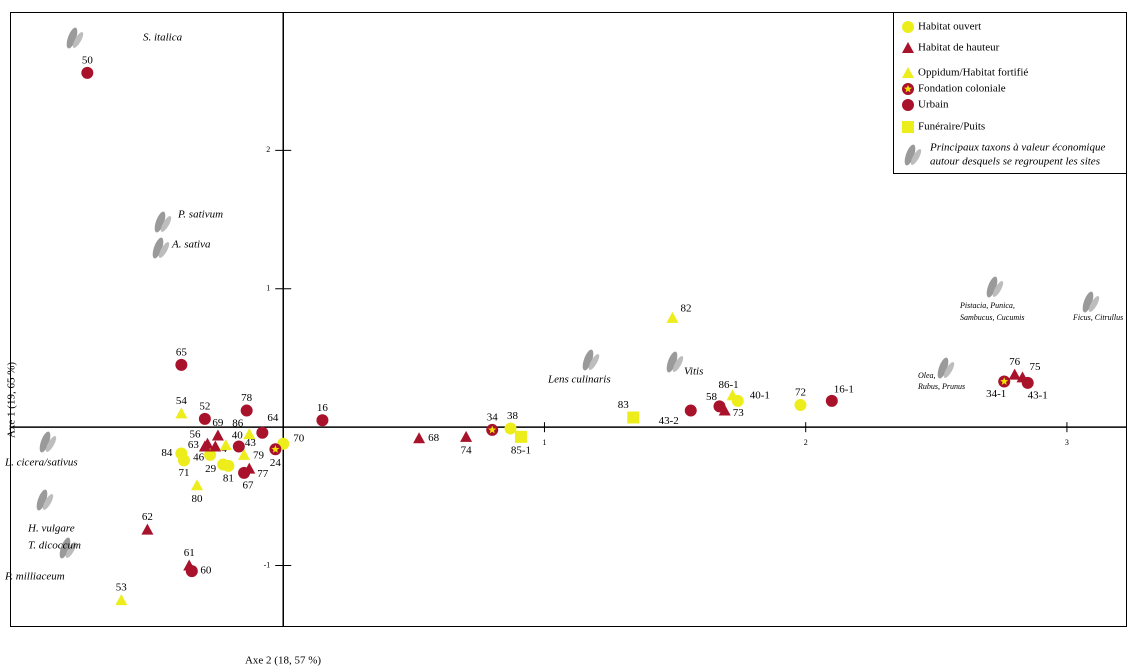 This screenshot has height=671, width=1127. Describe the element at coordinates (41, 463) in the screenshot. I see `taxon-label: L. cicera/sativus` at that location.